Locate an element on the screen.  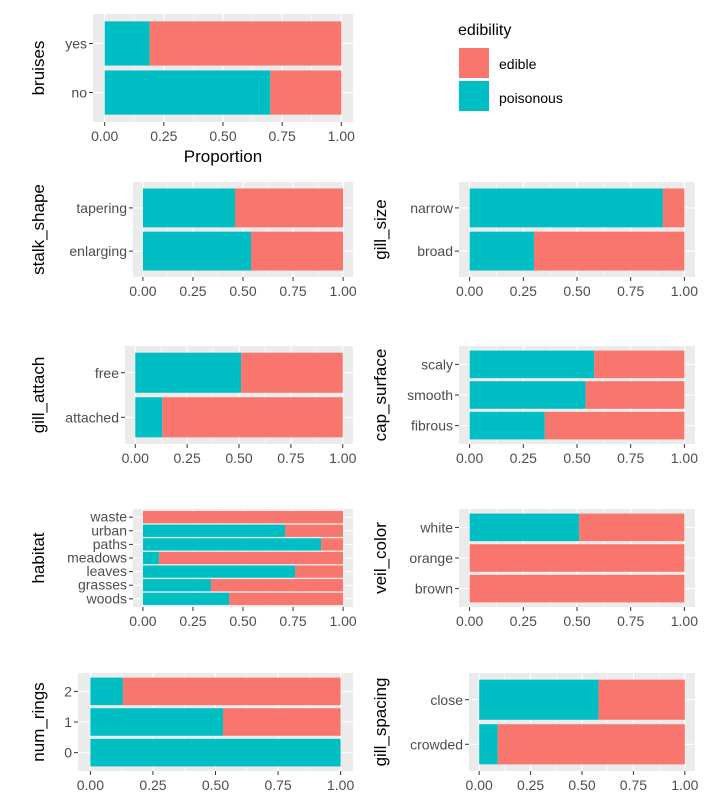
y-tick-label: tapering is located at coordinates (101, 208).